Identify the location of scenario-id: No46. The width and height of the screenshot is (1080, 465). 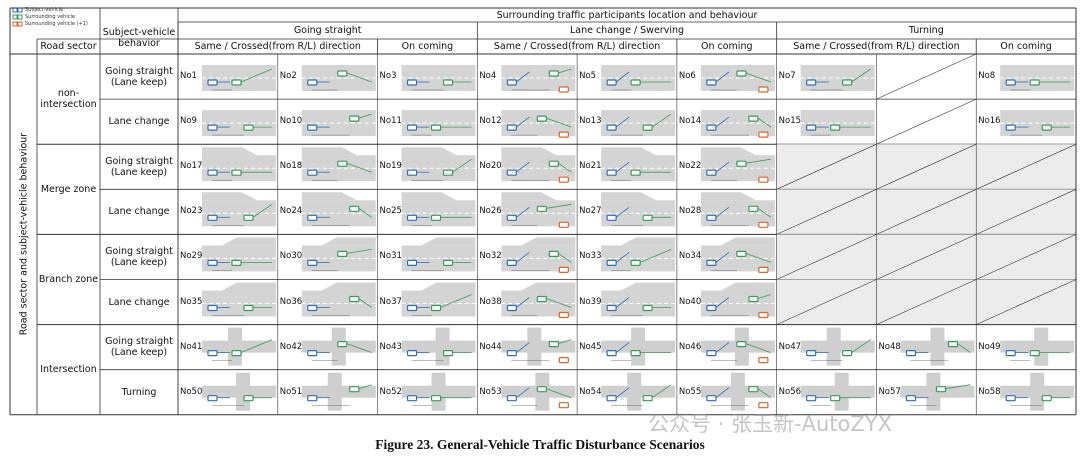
(690, 346).